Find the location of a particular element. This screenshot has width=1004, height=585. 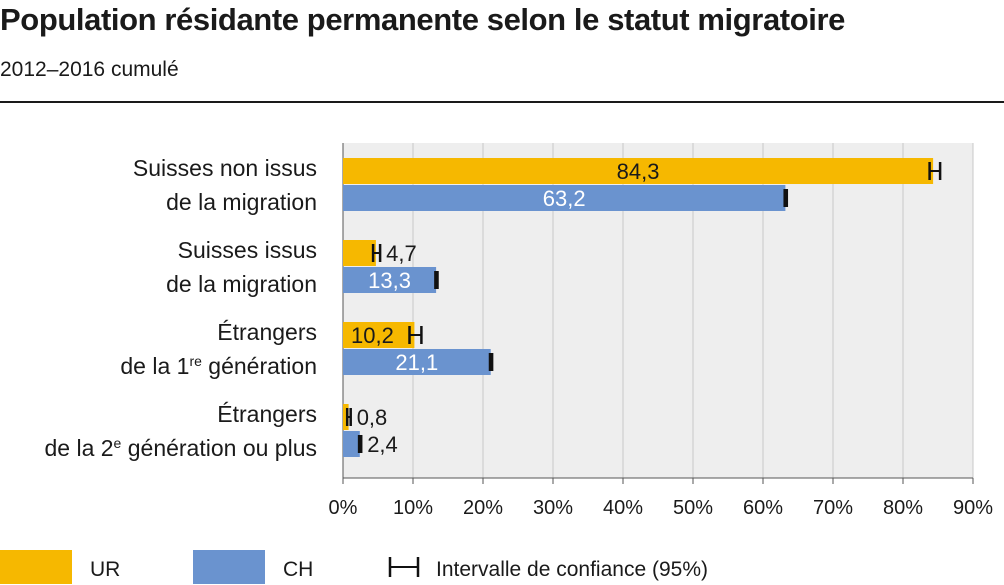

data-label: 13,3 is located at coordinates (389, 280).